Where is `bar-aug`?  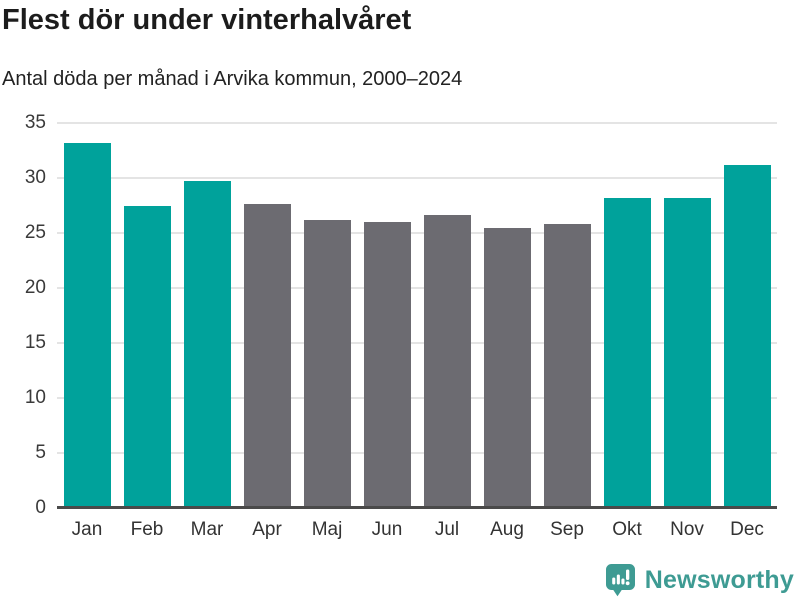 bar-aug is located at coordinates (507, 367).